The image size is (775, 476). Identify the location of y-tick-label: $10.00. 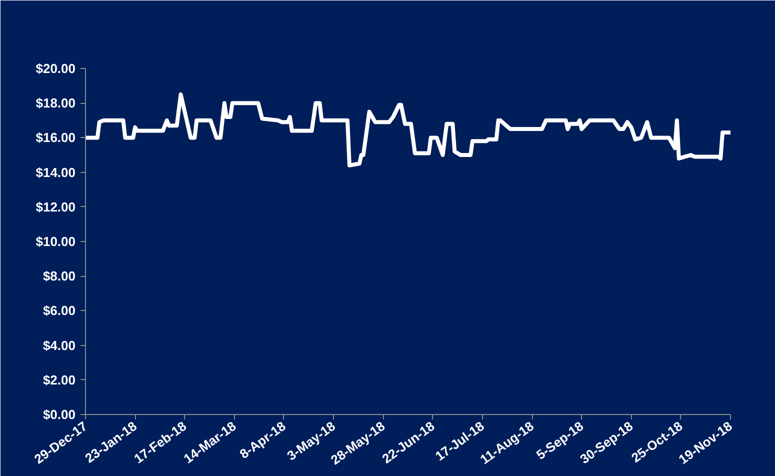
(56, 241).